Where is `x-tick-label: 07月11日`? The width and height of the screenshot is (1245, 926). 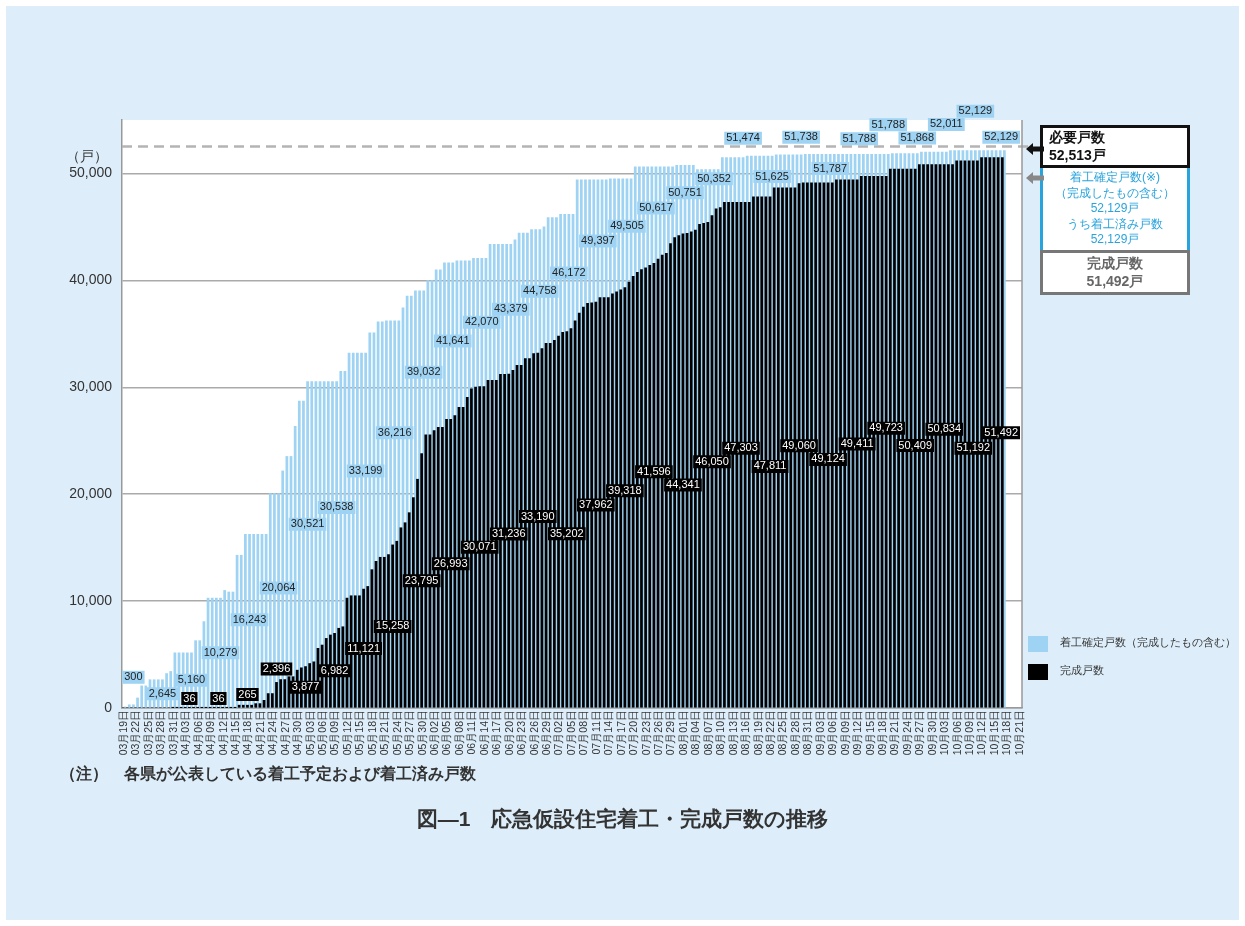
x-tick-label: 07月11日 is located at coordinates (595, 732).